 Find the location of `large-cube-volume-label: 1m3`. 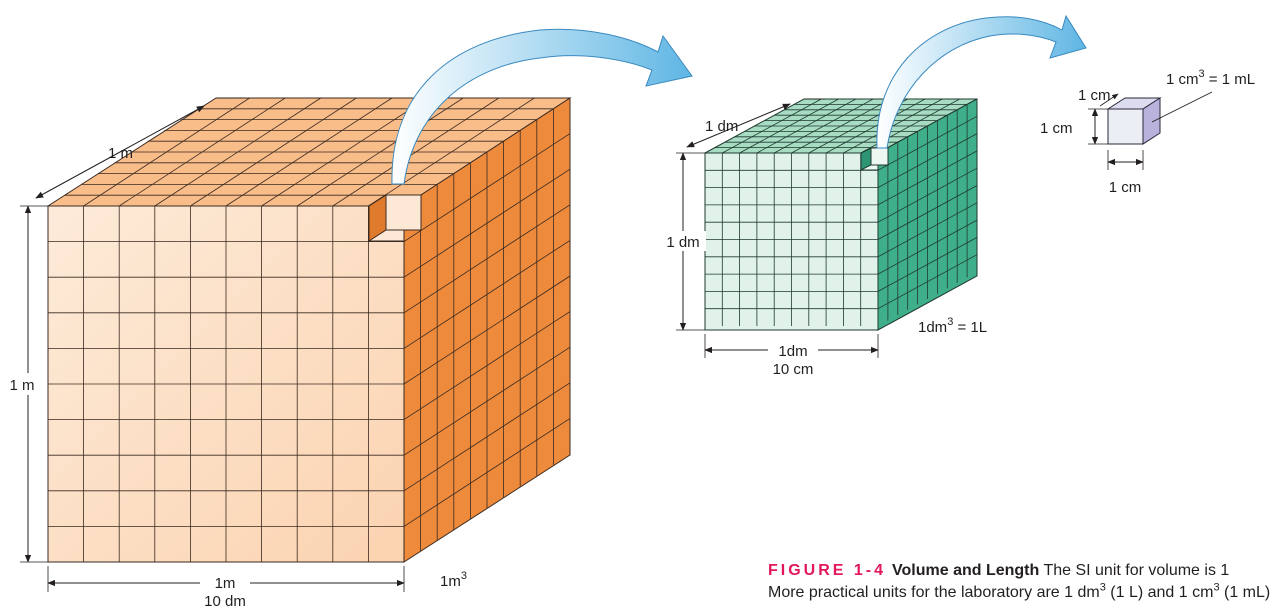

large-cube-volume-label: 1m3 is located at coordinates (453, 580).